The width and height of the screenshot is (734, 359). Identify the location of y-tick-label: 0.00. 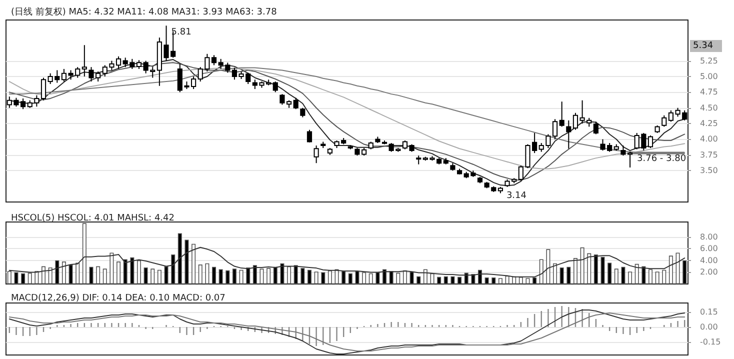
(709, 327).